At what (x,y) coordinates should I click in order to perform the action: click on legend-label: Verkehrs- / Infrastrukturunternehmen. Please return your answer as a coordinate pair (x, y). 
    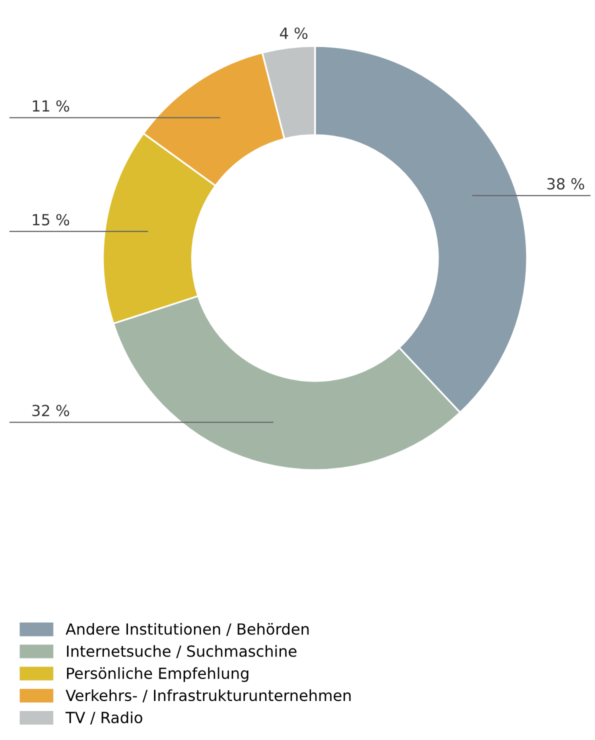
    Looking at the image, I should click on (208, 695).